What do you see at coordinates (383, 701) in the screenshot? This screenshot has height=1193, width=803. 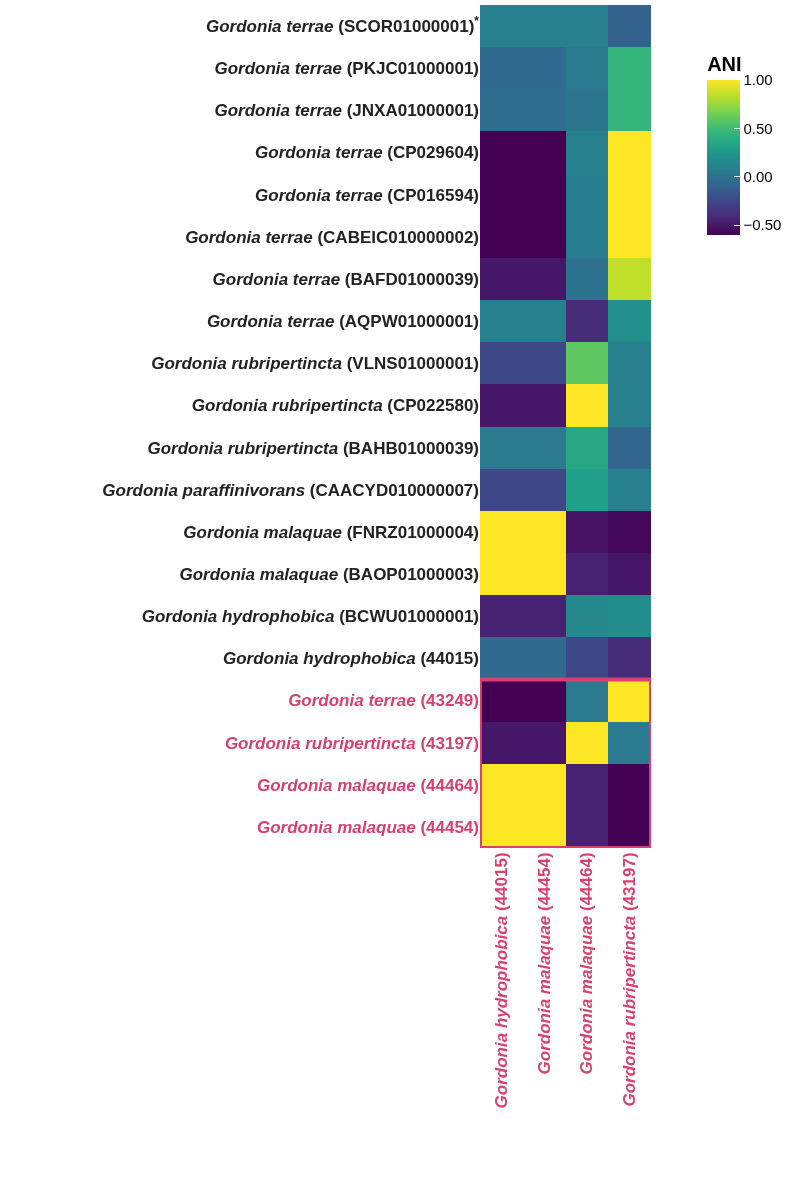 I see `y-tick-label: Gordonia terrae (43249)` at bounding box center [383, 701].